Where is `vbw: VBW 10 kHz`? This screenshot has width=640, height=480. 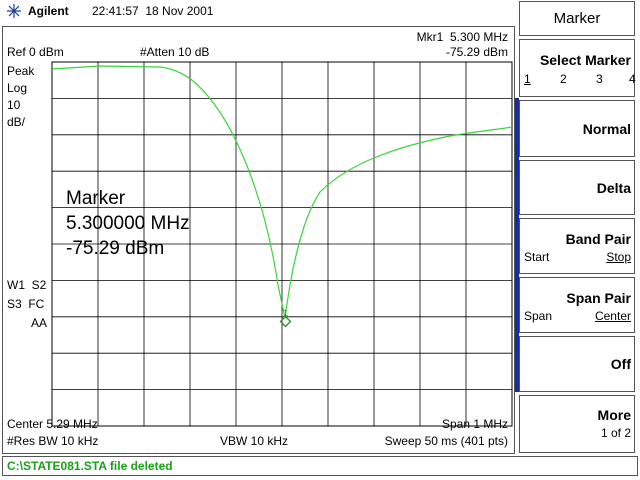 vbw: VBW 10 kHz is located at coordinates (254, 441).